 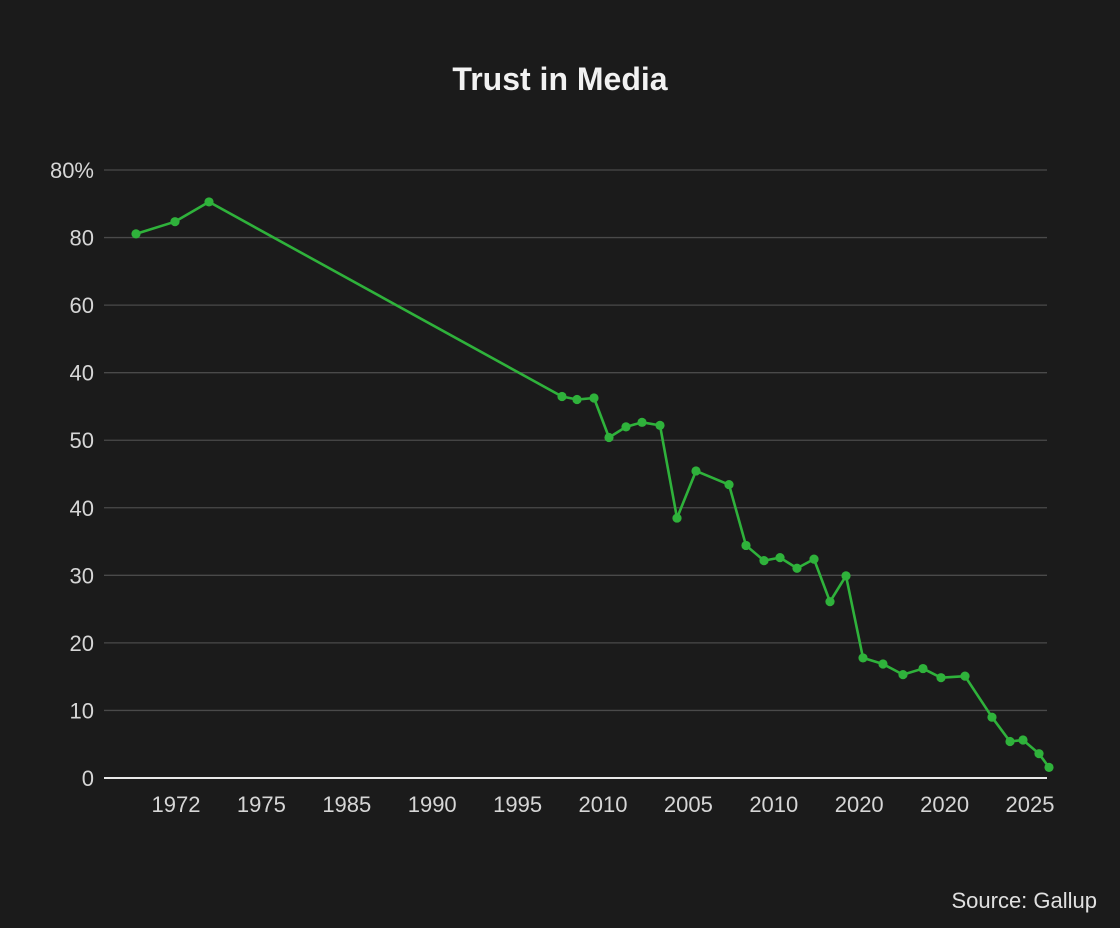 What do you see at coordinates (82, 305) in the screenshot?
I see `y-tick-label: 60` at bounding box center [82, 305].